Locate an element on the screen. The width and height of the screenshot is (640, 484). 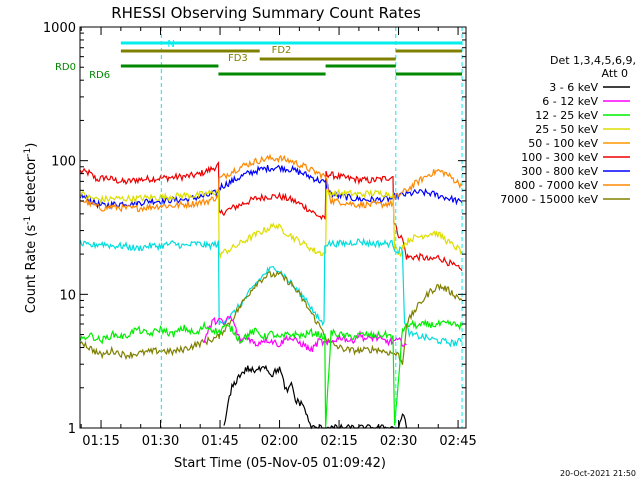
legend-entry-3: 25 - 50 keV is located at coordinates (566, 129).